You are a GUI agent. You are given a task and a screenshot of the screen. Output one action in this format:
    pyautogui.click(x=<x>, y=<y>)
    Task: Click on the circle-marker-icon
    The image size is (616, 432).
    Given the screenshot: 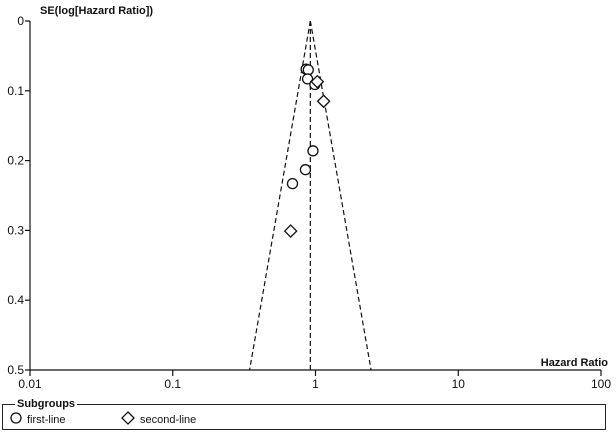 What is the action you would take?
    pyautogui.click(x=16, y=418)
    